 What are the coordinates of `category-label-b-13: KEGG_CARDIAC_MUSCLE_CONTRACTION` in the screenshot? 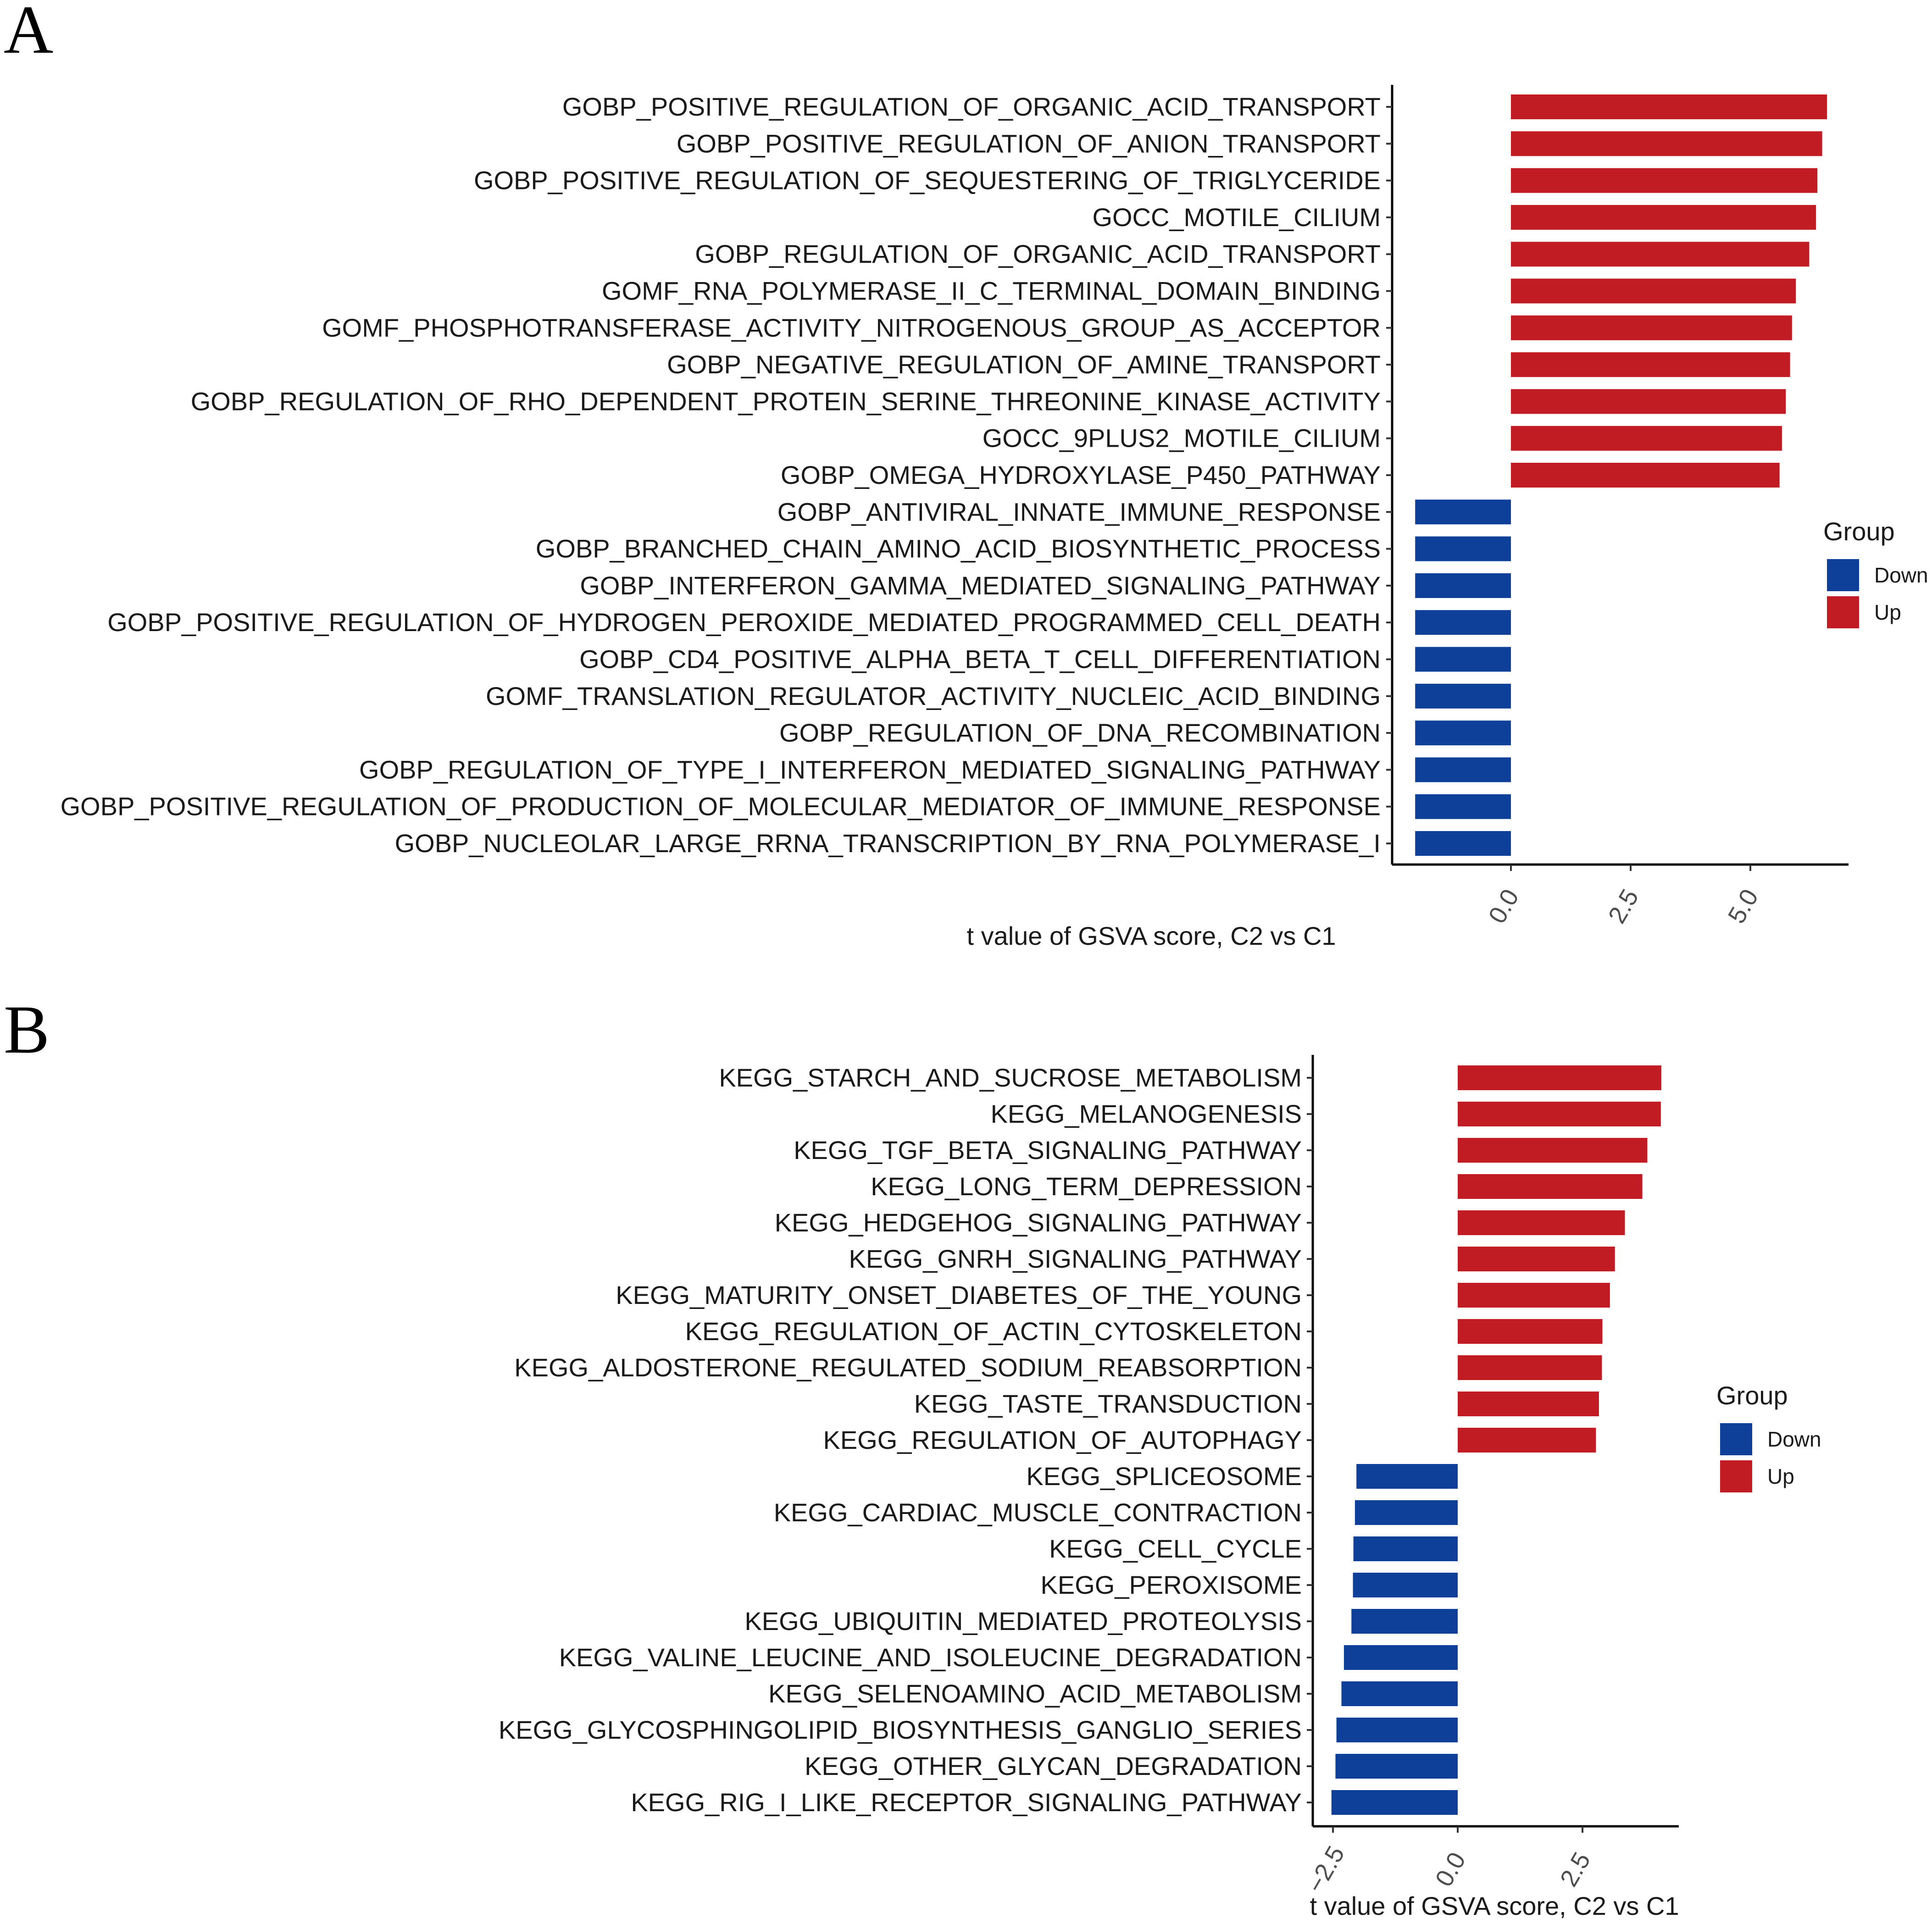 It's located at (1038, 1512).